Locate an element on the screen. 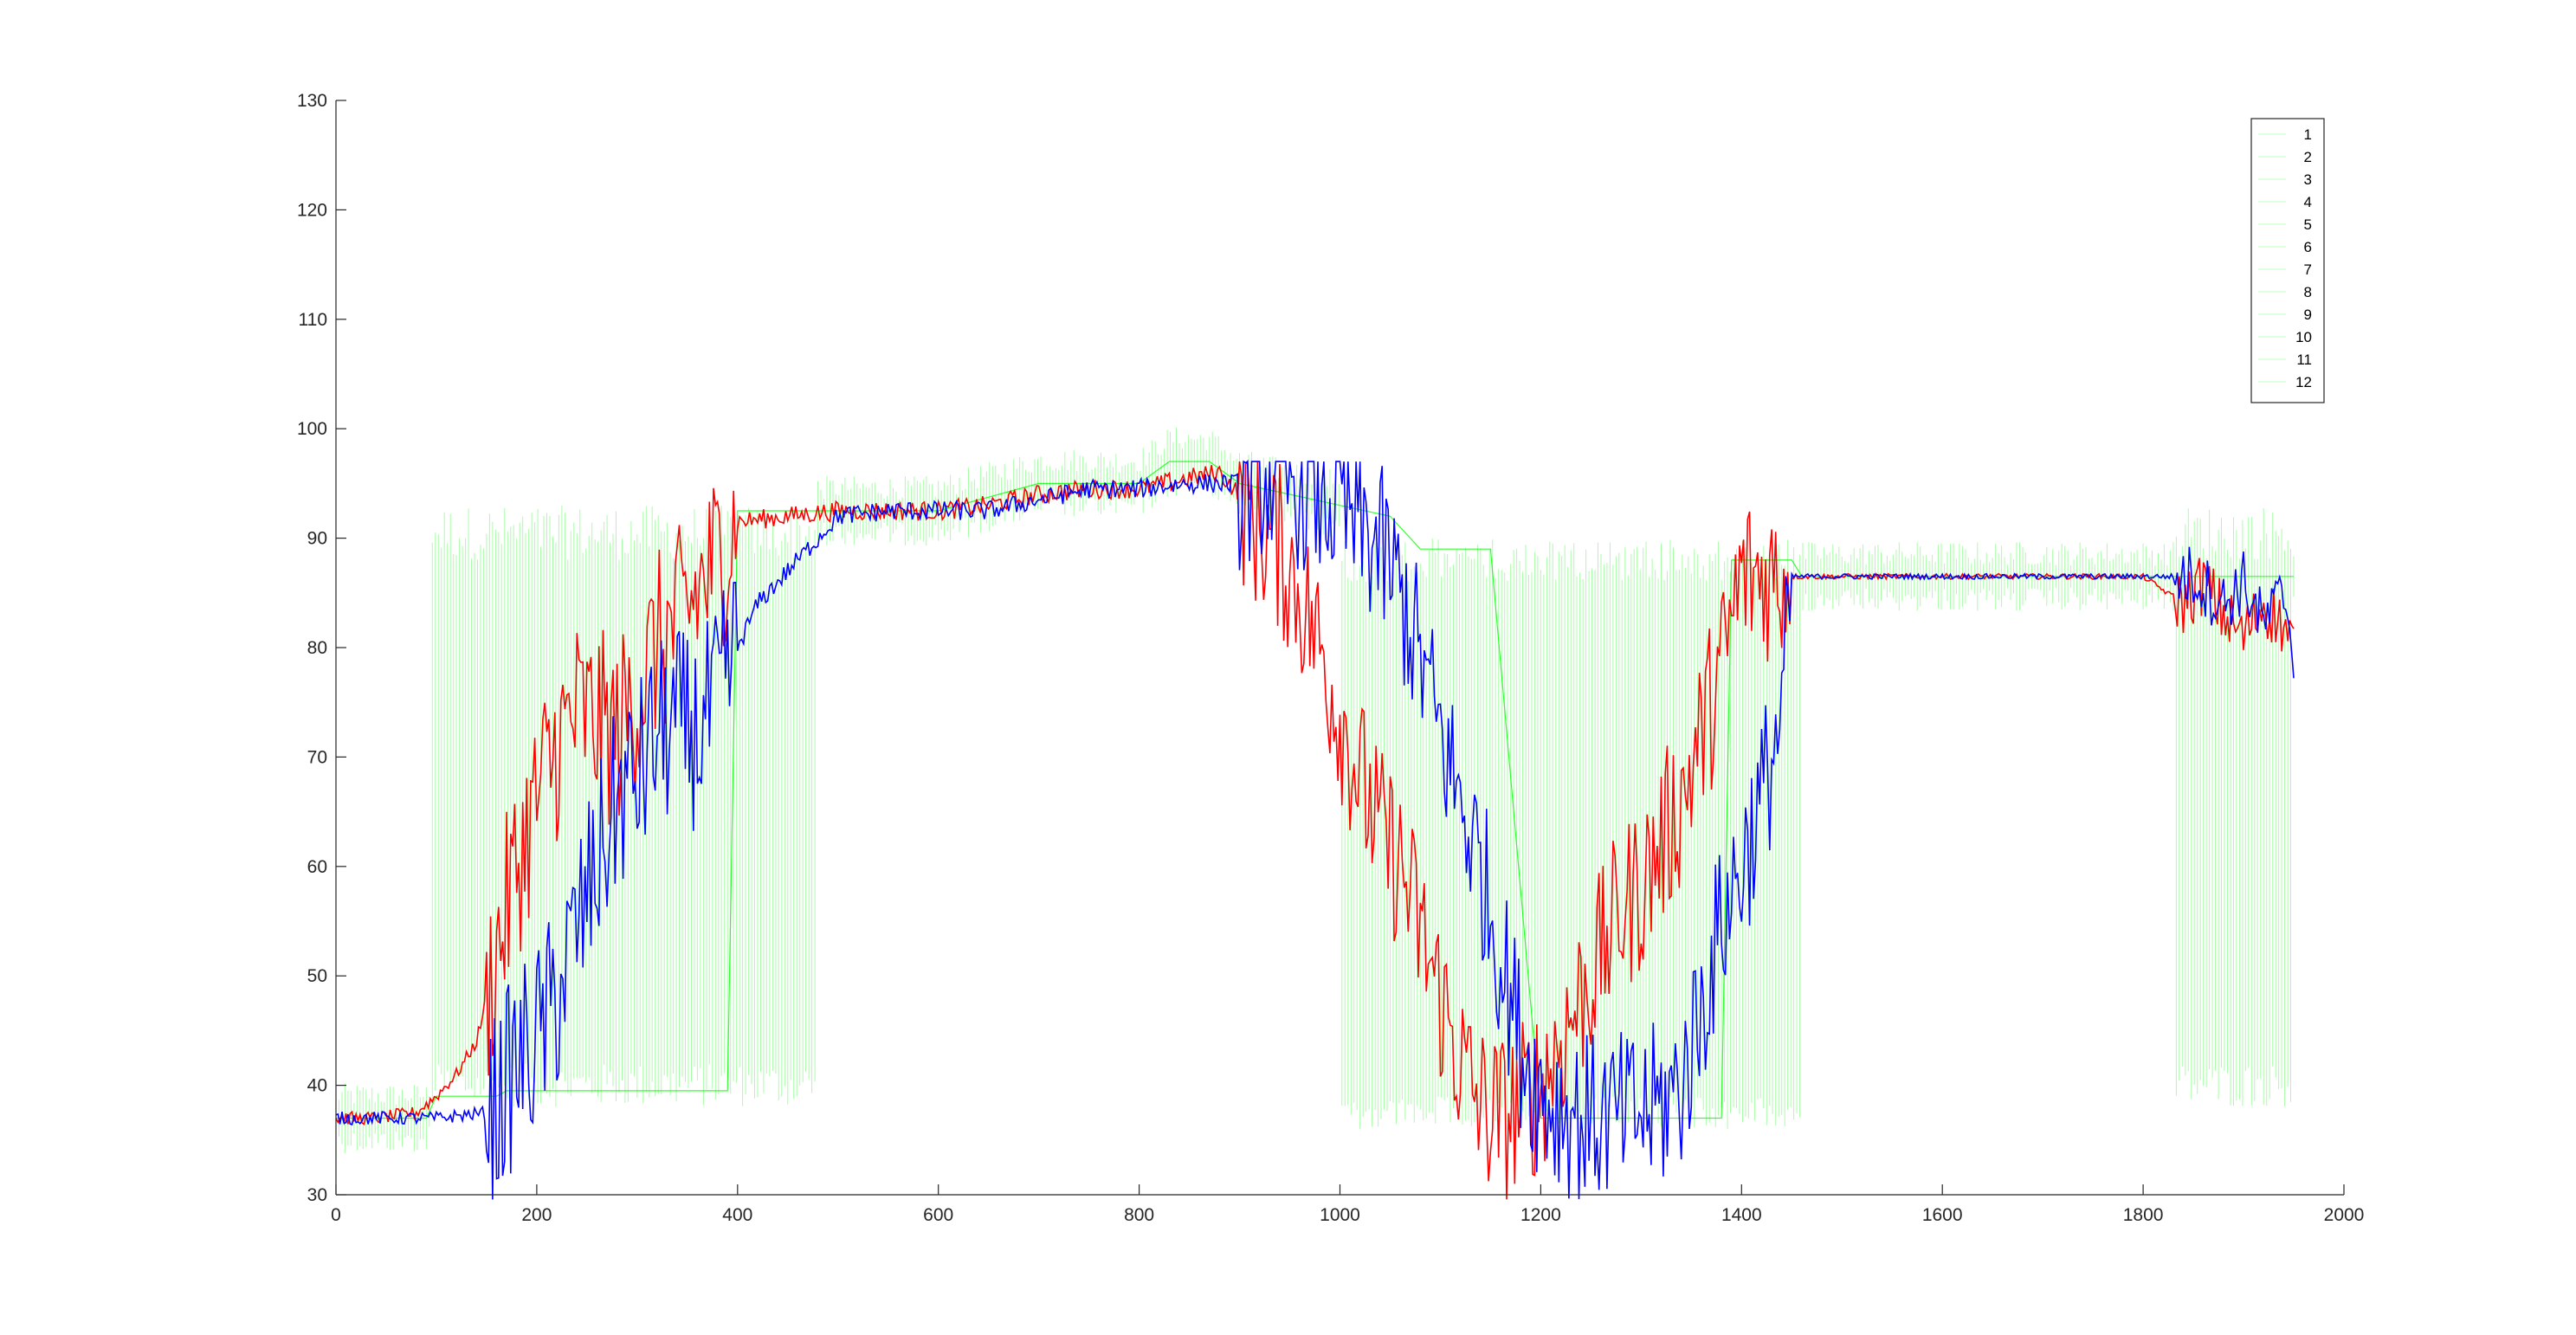 Image resolution: width=2576 pixels, height=1335 pixels. legend-entry-label: 8 is located at coordinates (2308, 292).